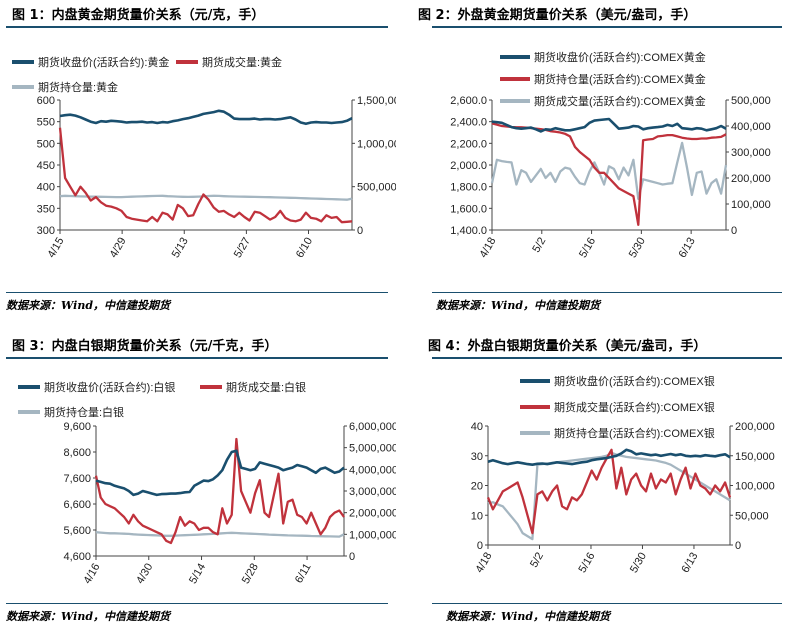 This screenshot has height=626, width=792. Describe the element at coordinates (638, 563) in the screenshot. I see `x-tick-label: 5/30` at that location.